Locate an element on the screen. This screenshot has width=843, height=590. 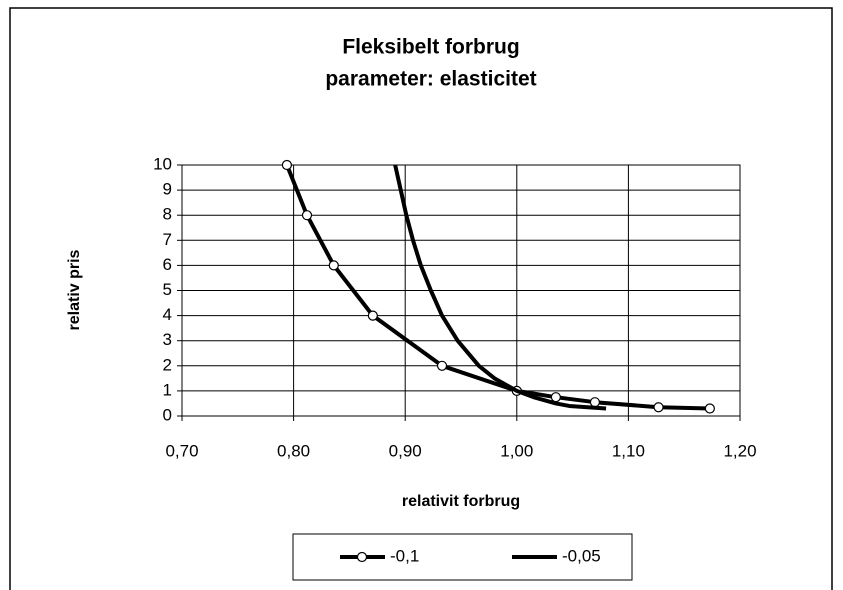
x-axis-title: relativit forbrug is located at coordinates (461, 501).